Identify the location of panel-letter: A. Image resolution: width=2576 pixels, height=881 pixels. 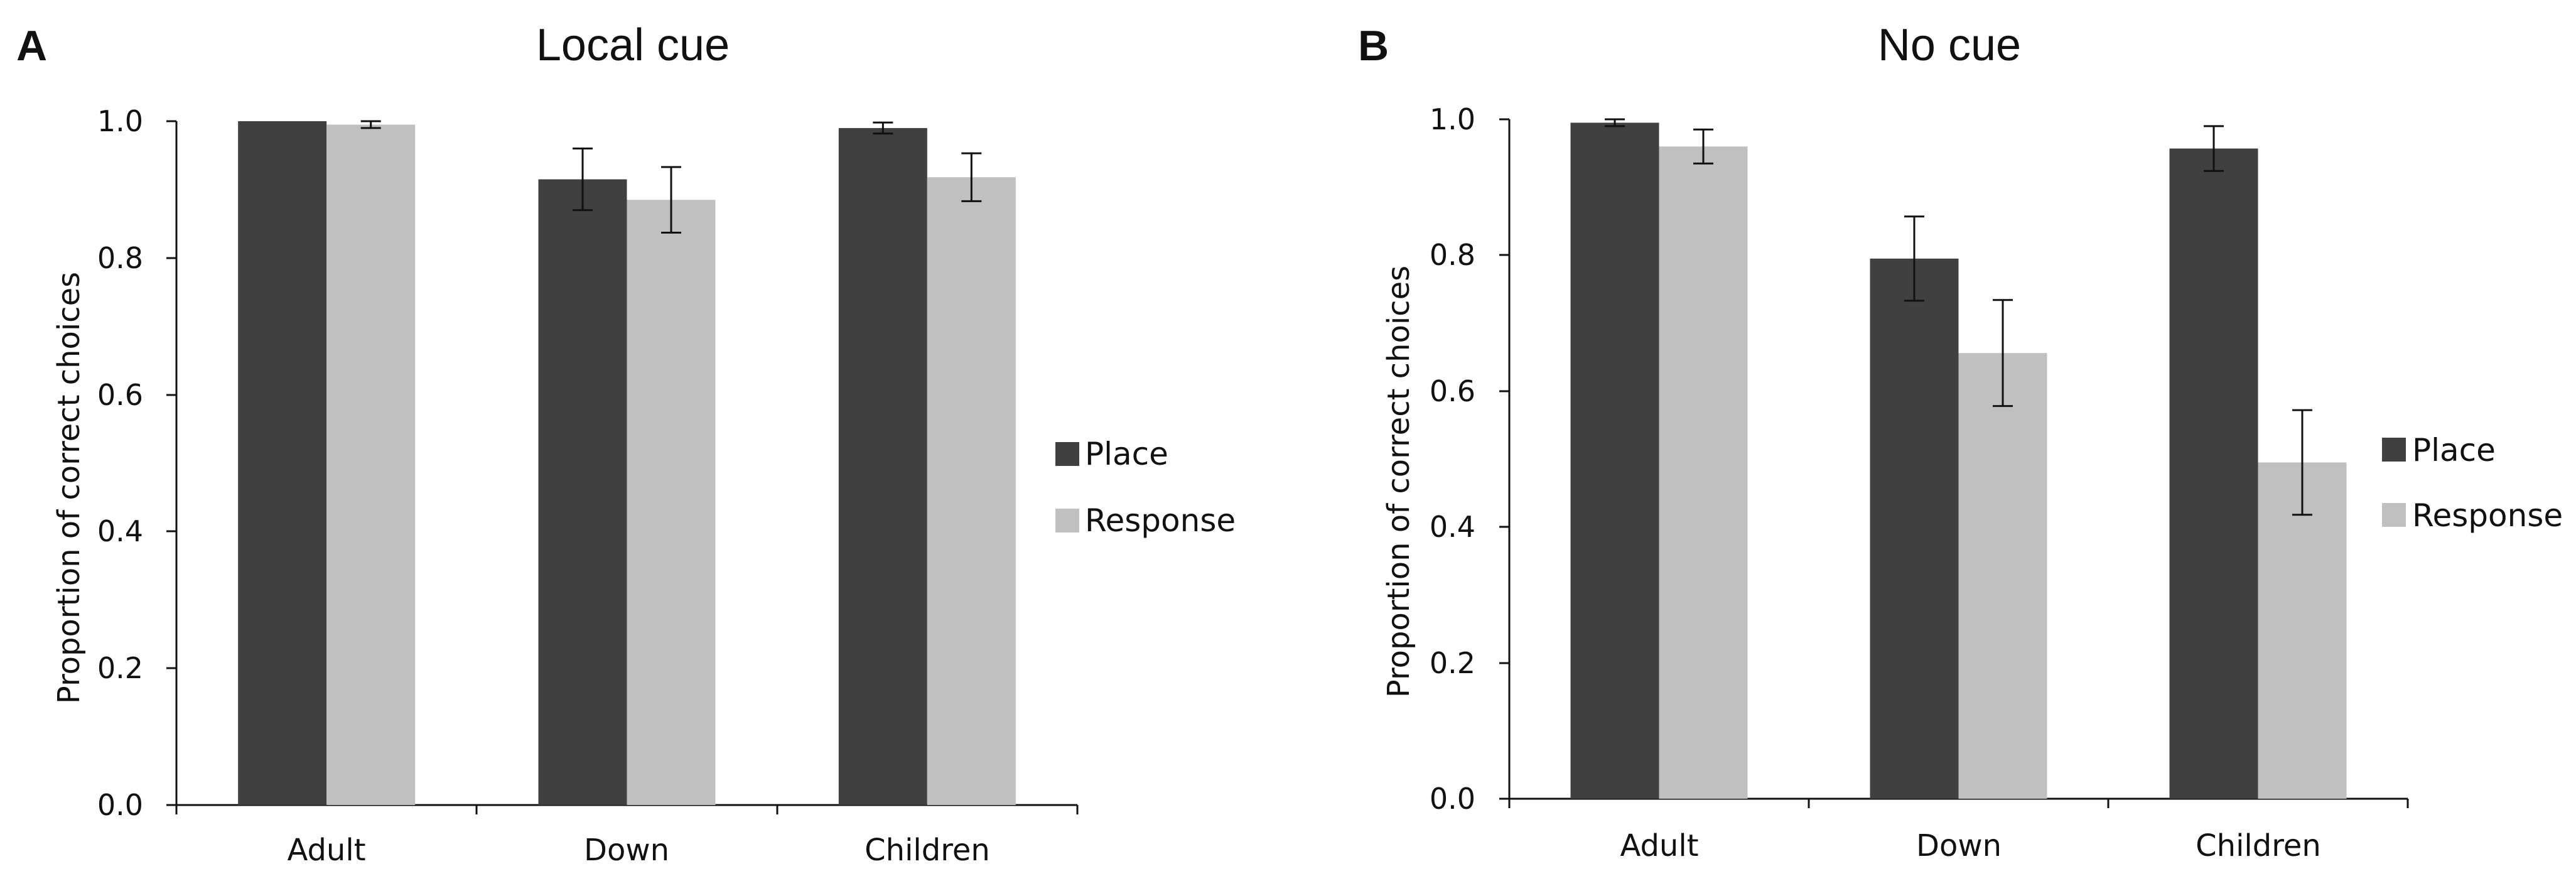
(31, 46).